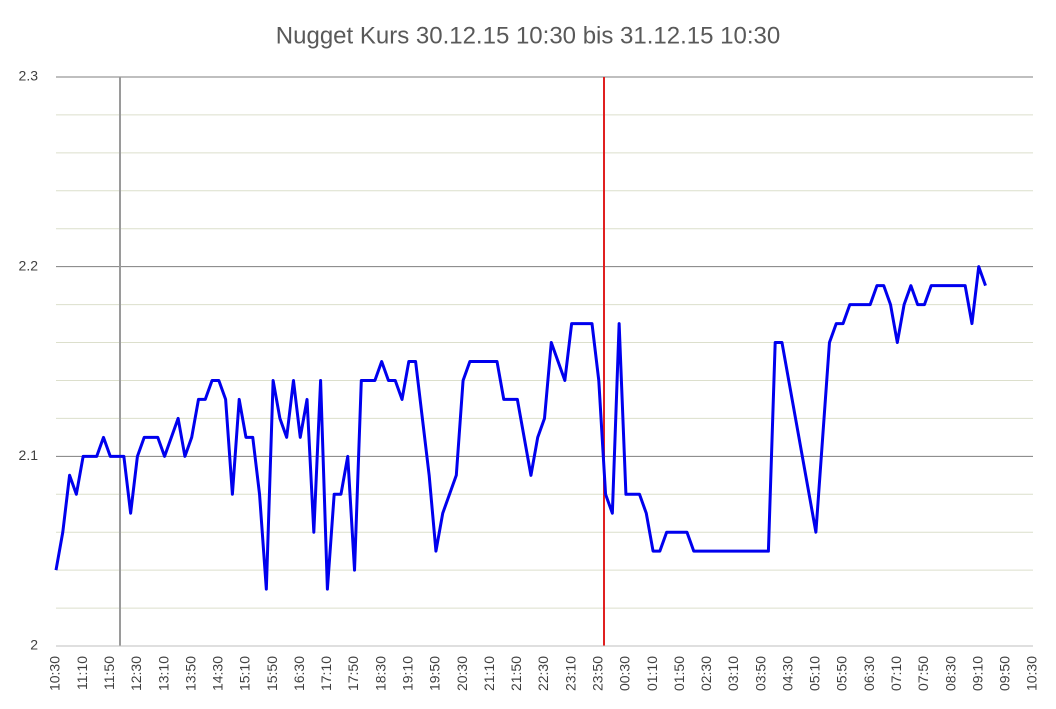 Image resolution: width=1056 pixels, height=709 pixels. Describe the element at coordinates (543, 673) in the screenshot. I see `x-tick-label: 22:30` at that location.